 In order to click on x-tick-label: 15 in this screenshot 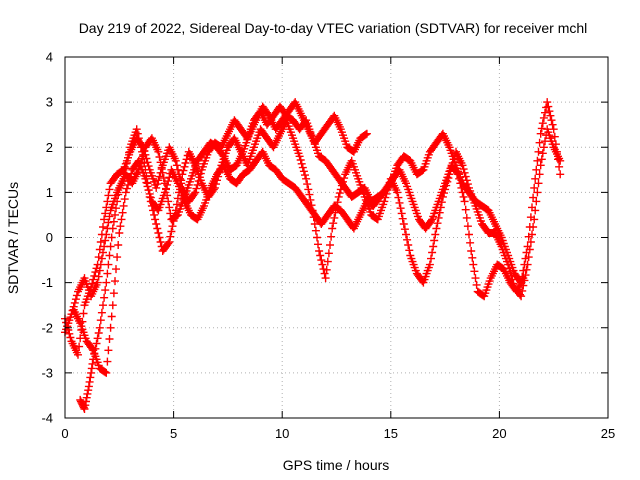, I will do `click(391, 433)`.